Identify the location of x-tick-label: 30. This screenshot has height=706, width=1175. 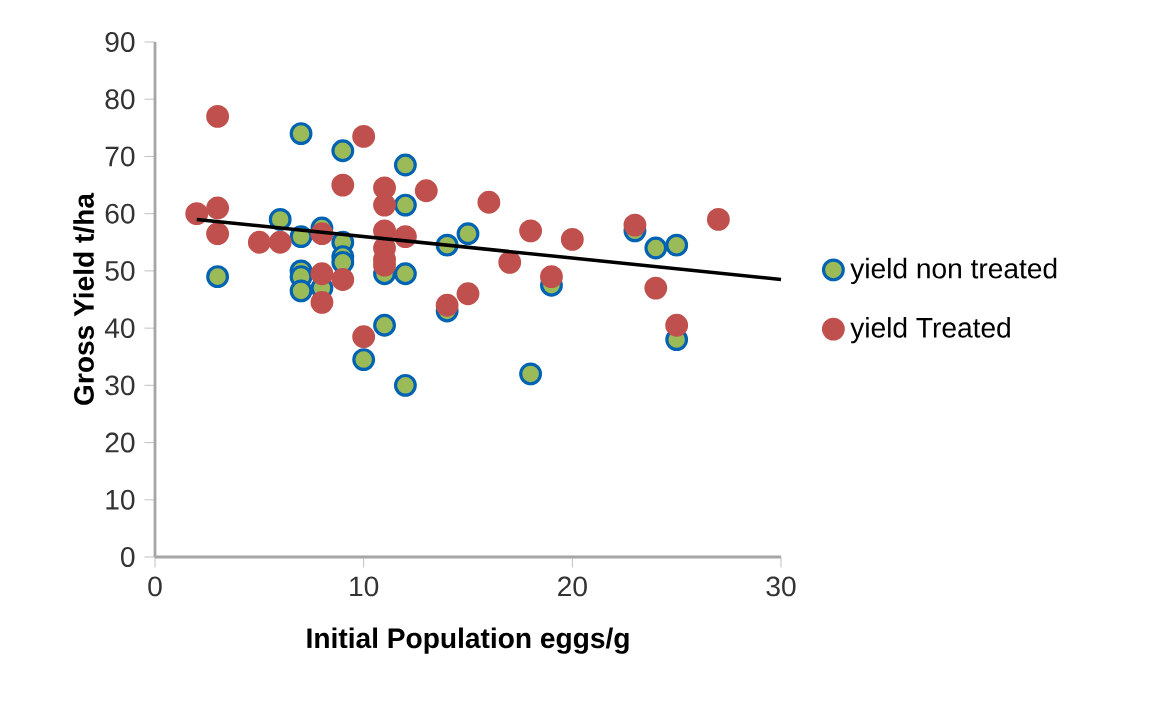
(781, 586).